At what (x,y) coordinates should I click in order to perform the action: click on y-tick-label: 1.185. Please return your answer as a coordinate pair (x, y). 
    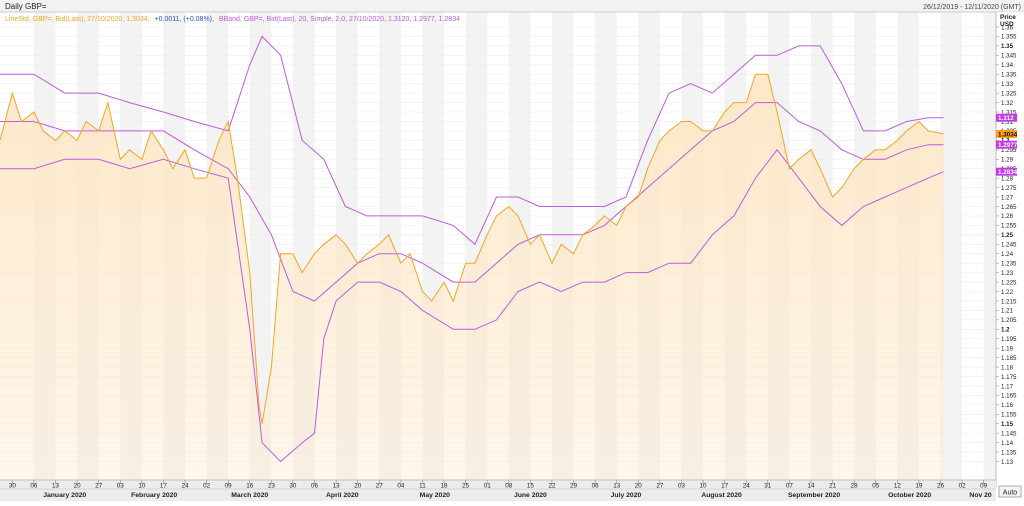
    Looking at the image, I should click on (1009, 358).